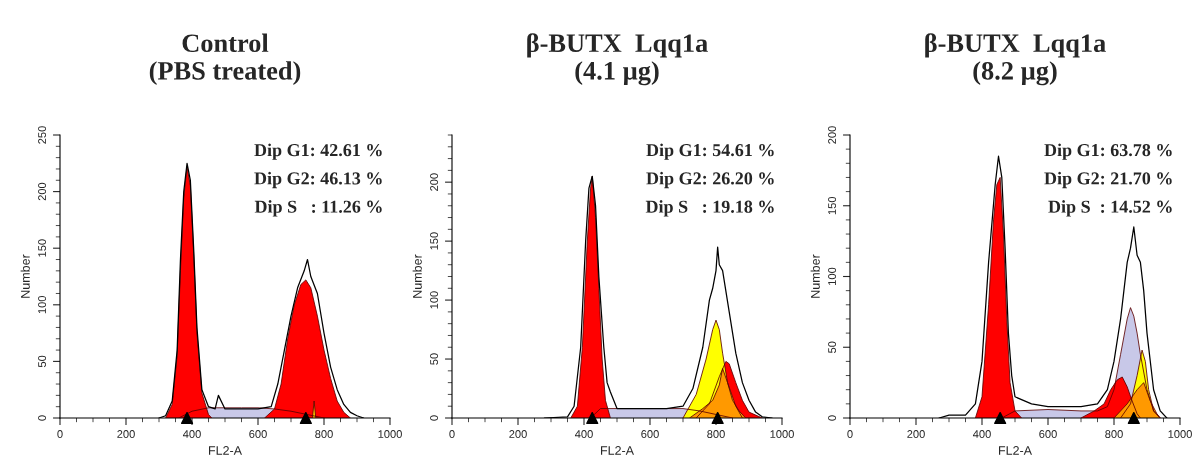 The width and height of the screenshot is (1192, 466). I want to click on annotation: Dip G2: 21.70 %, so click(1108, 180).